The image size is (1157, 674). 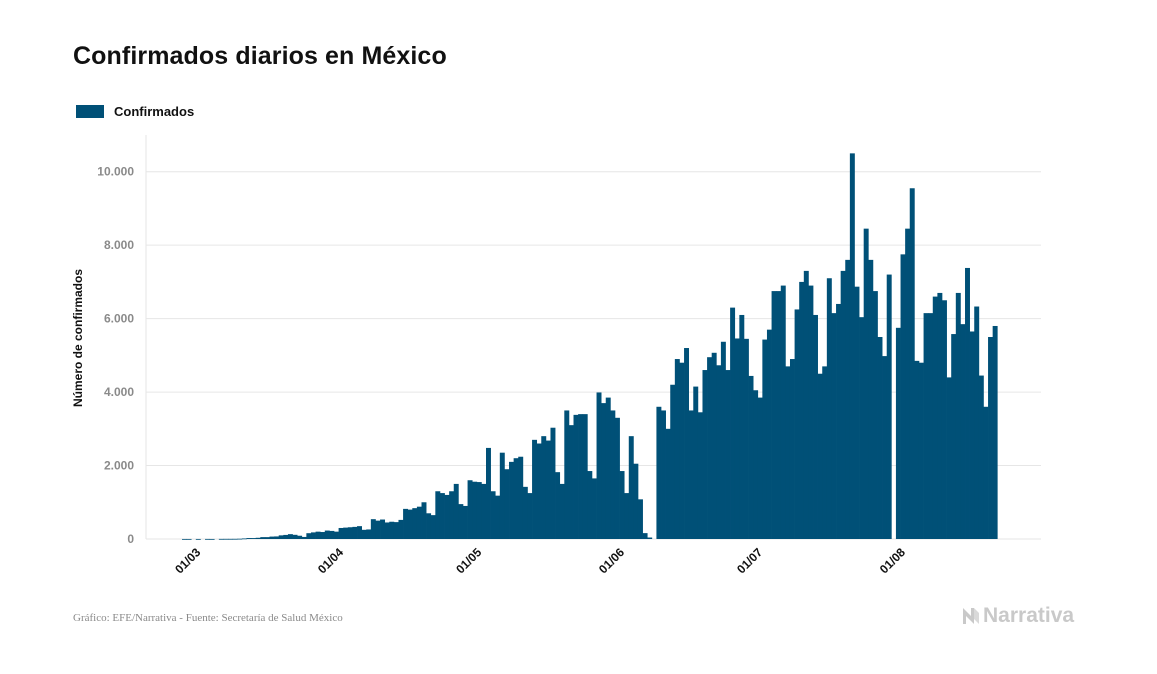 What do you see at coordinates (330, 560) in the screenshot?
I see `x-tick-label: 01/04` at bounding box center [330, 560].